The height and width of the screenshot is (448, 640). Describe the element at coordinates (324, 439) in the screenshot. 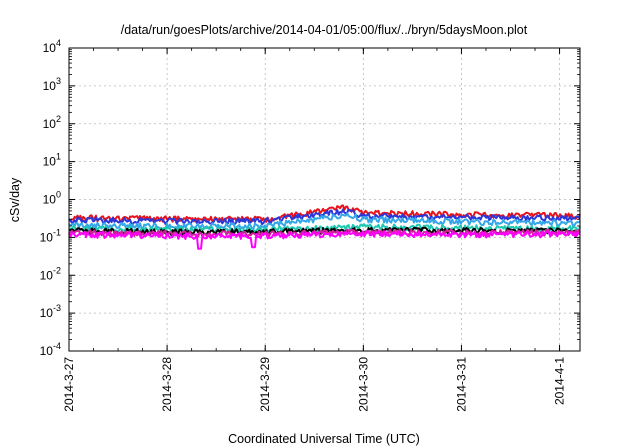

I see `x-axis-label: Coordinated Universal Time (UTC)` at that location.